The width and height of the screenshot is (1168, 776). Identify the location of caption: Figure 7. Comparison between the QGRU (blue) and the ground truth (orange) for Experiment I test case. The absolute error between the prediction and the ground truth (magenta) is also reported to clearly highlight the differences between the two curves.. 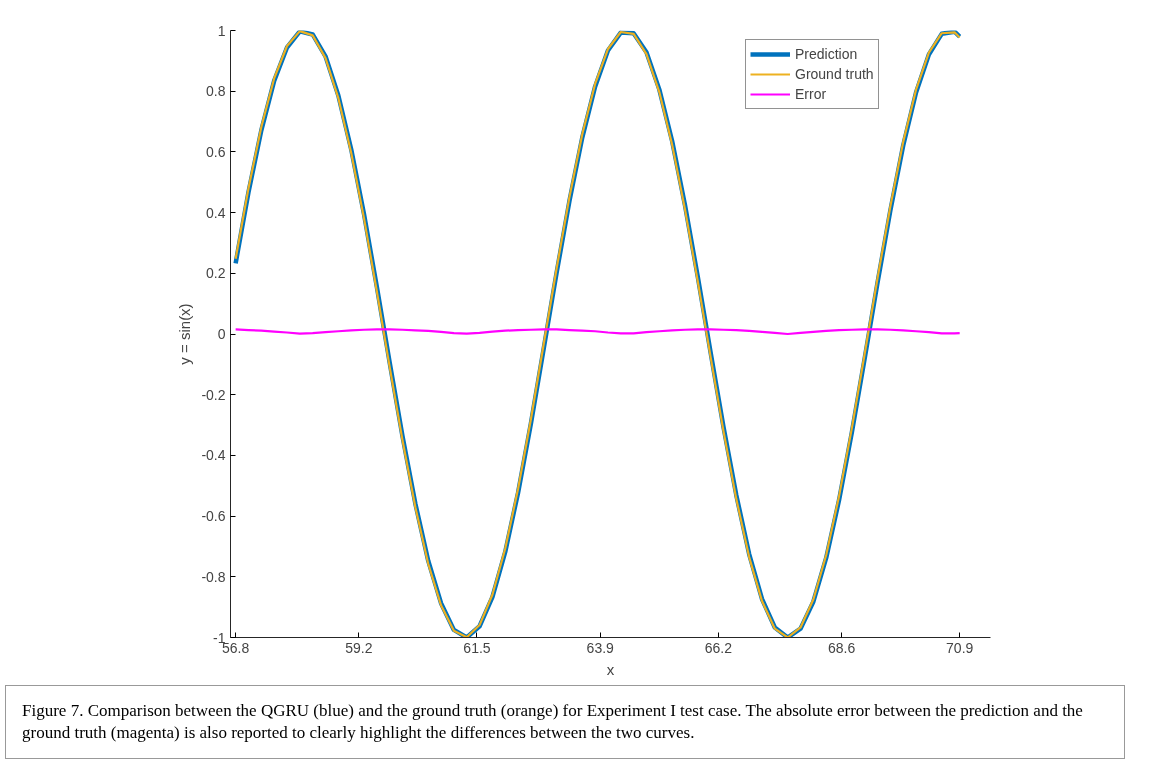
(565, 722).